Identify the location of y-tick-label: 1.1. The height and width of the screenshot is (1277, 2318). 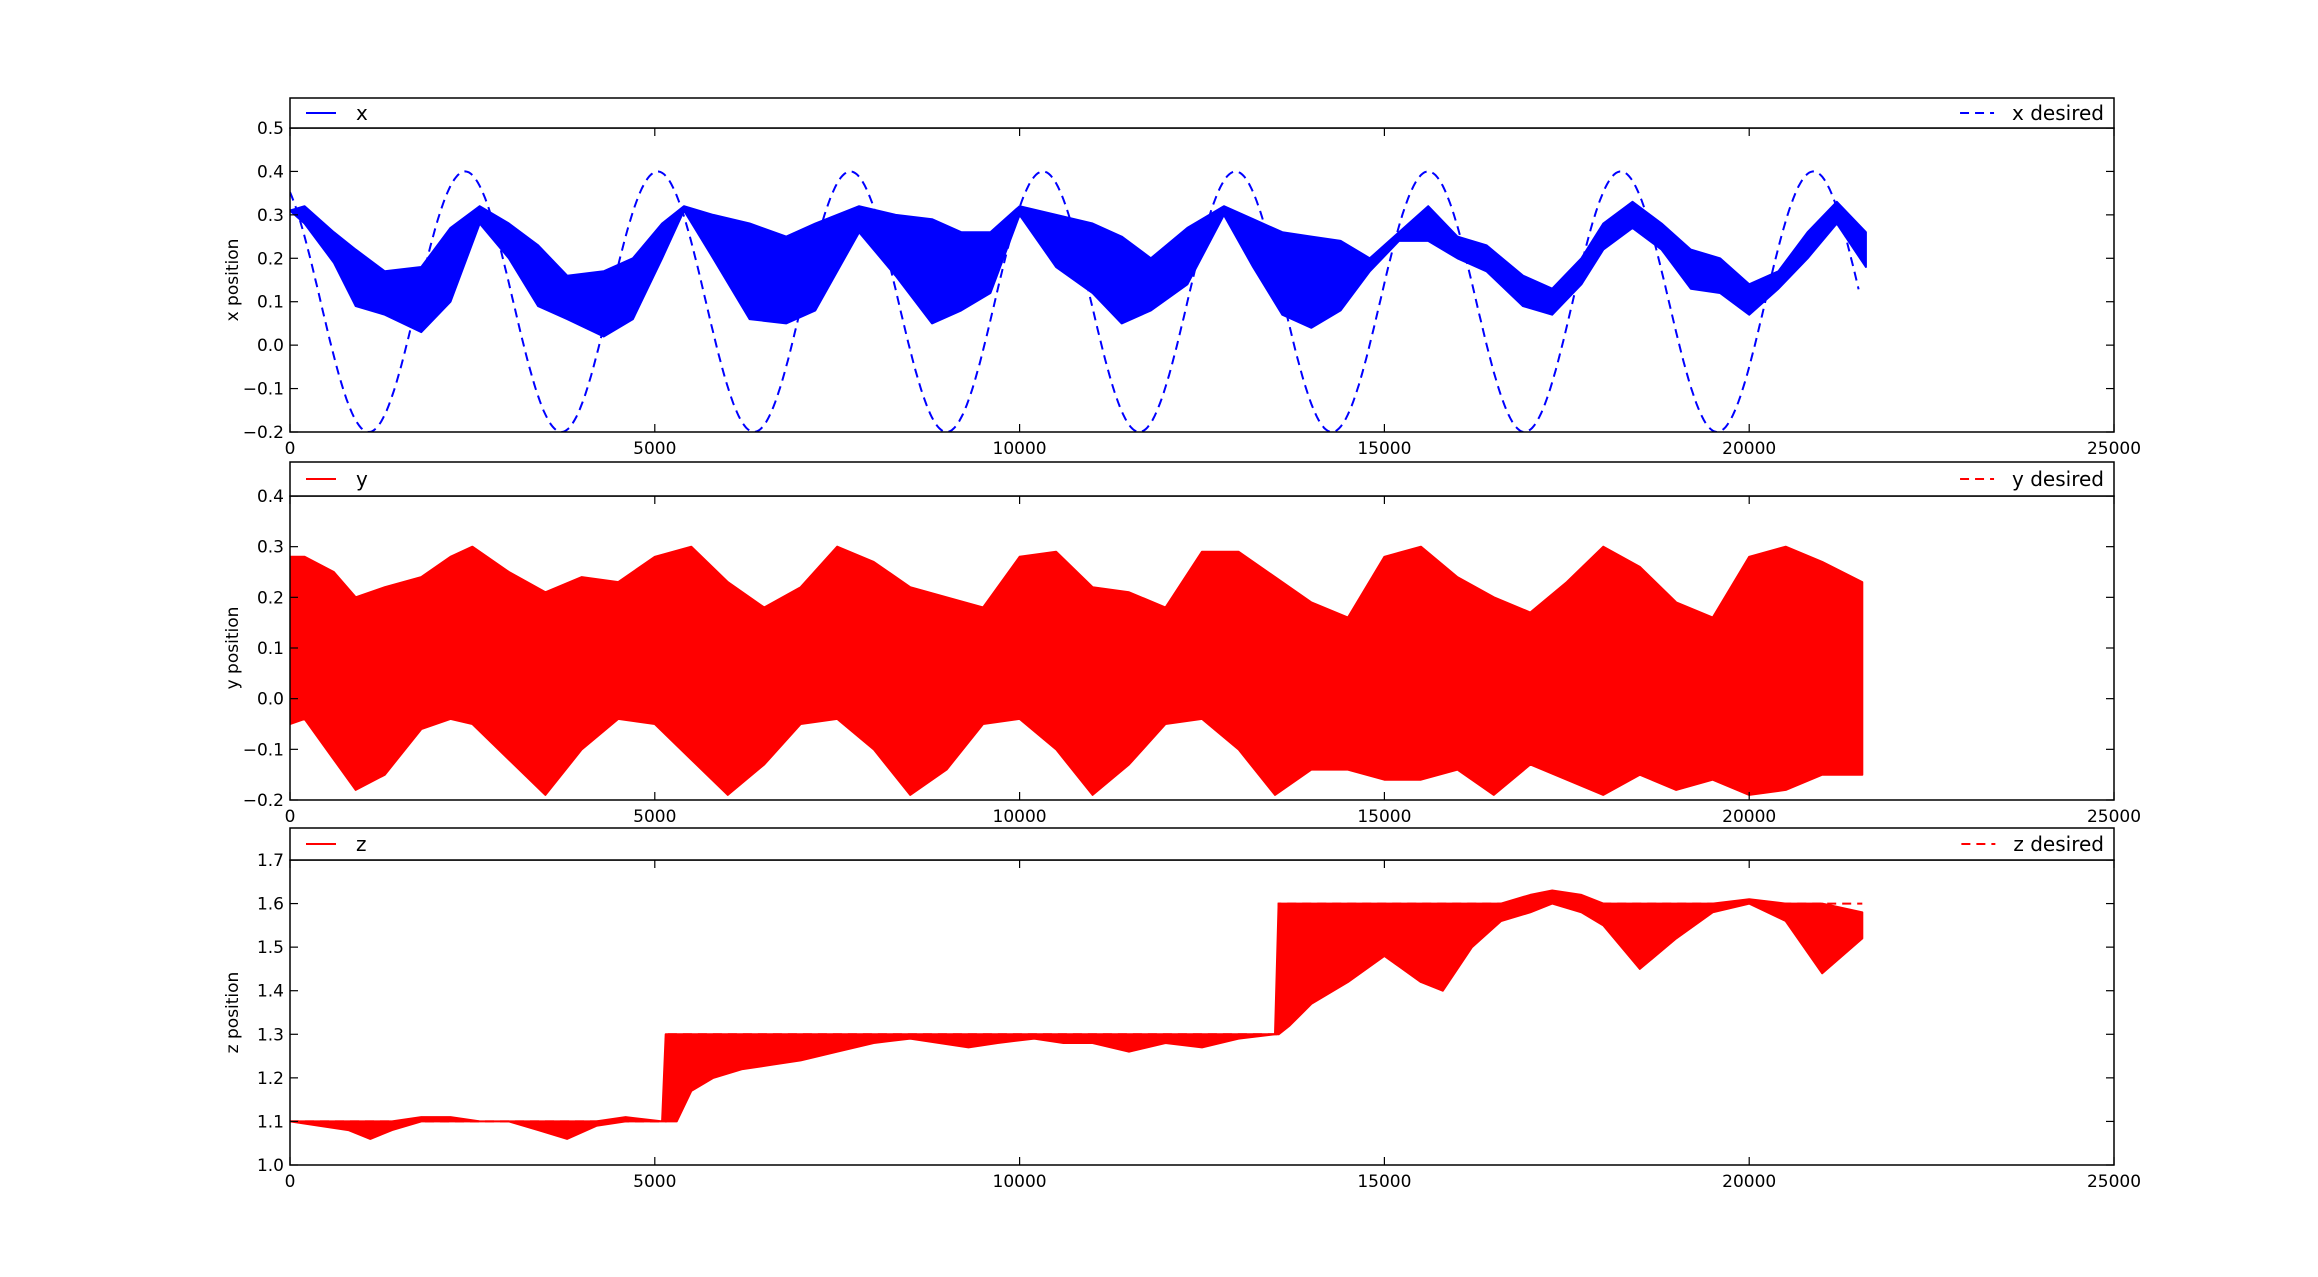
(270, 1122).